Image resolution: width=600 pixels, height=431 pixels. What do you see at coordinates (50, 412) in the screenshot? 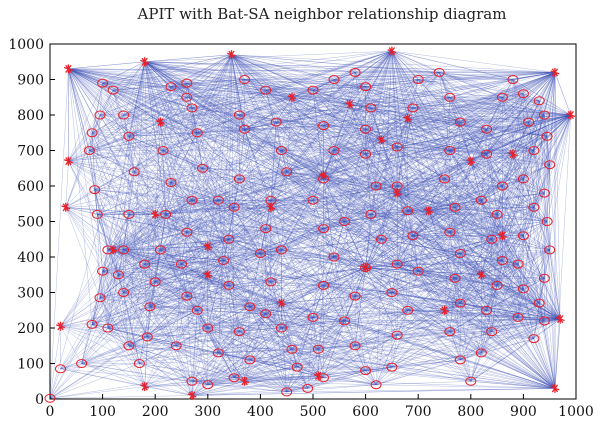
I see `x-tick-label: 0` at bounding box center [50, 412].